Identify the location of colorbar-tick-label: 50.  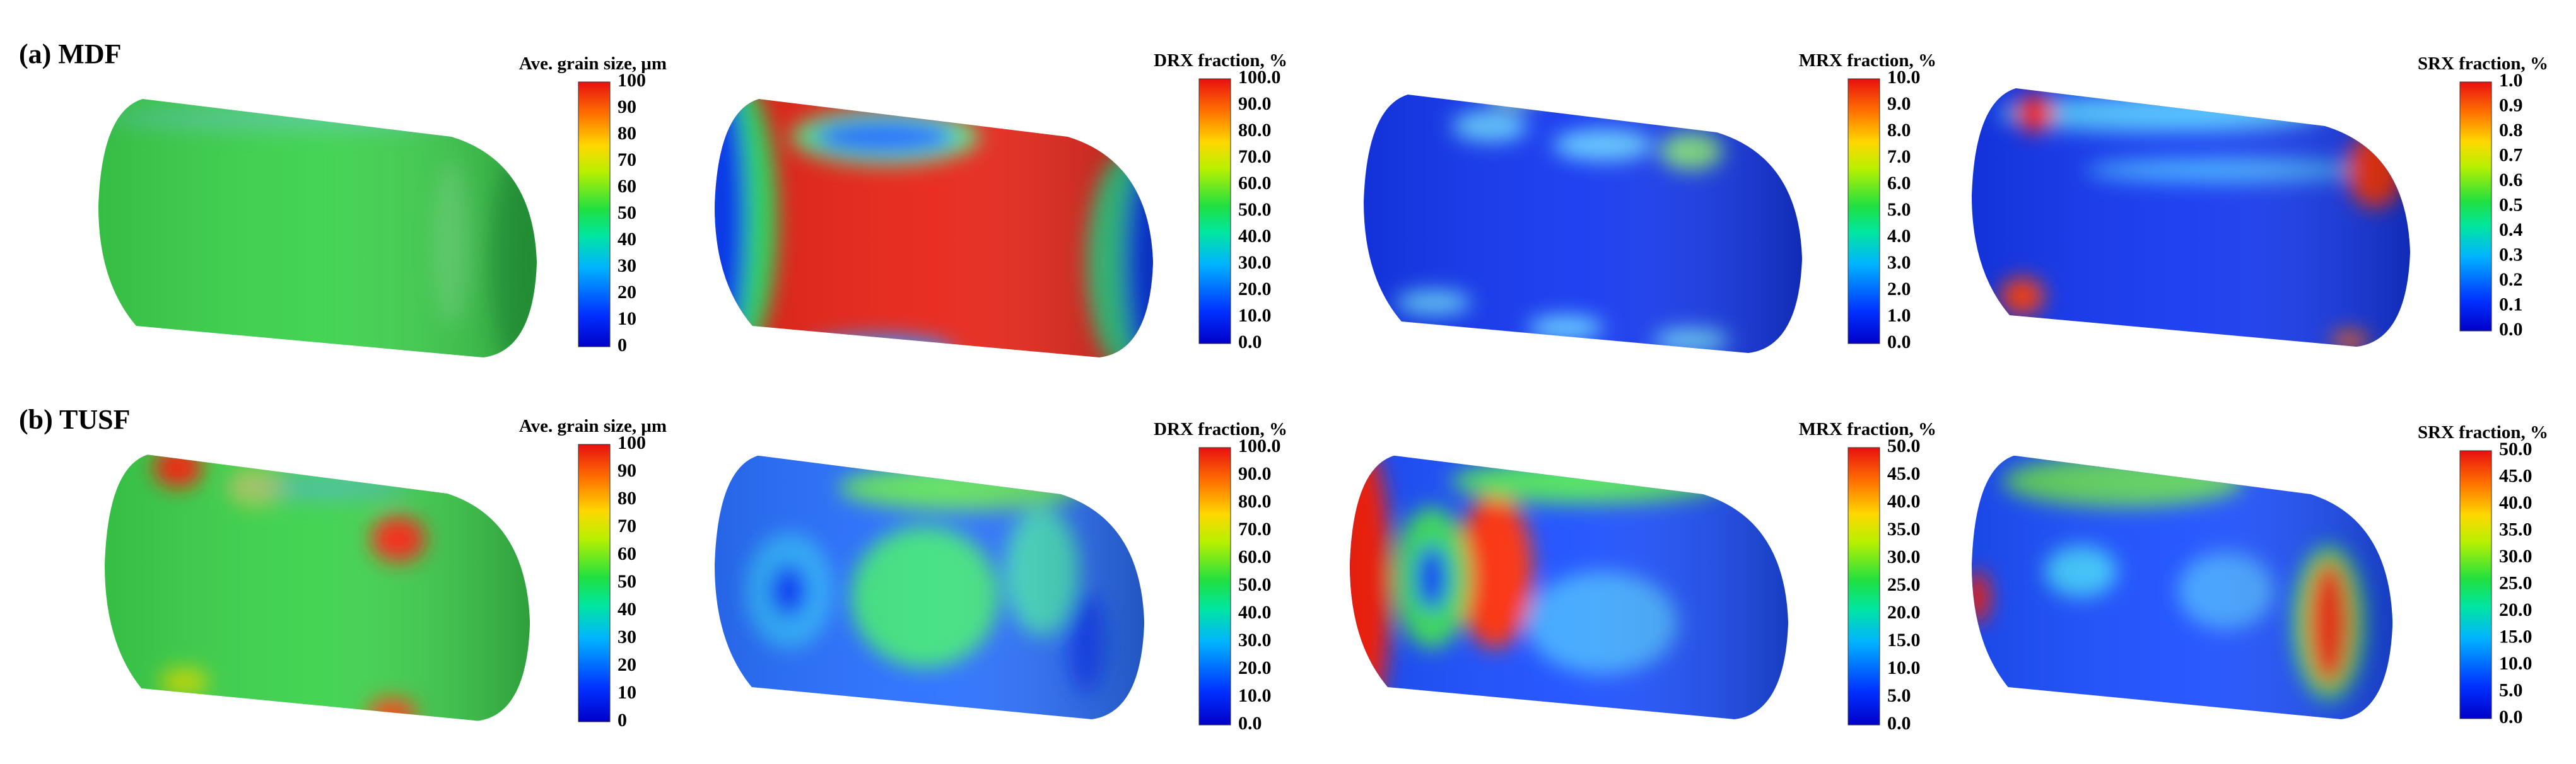
(627, 212).